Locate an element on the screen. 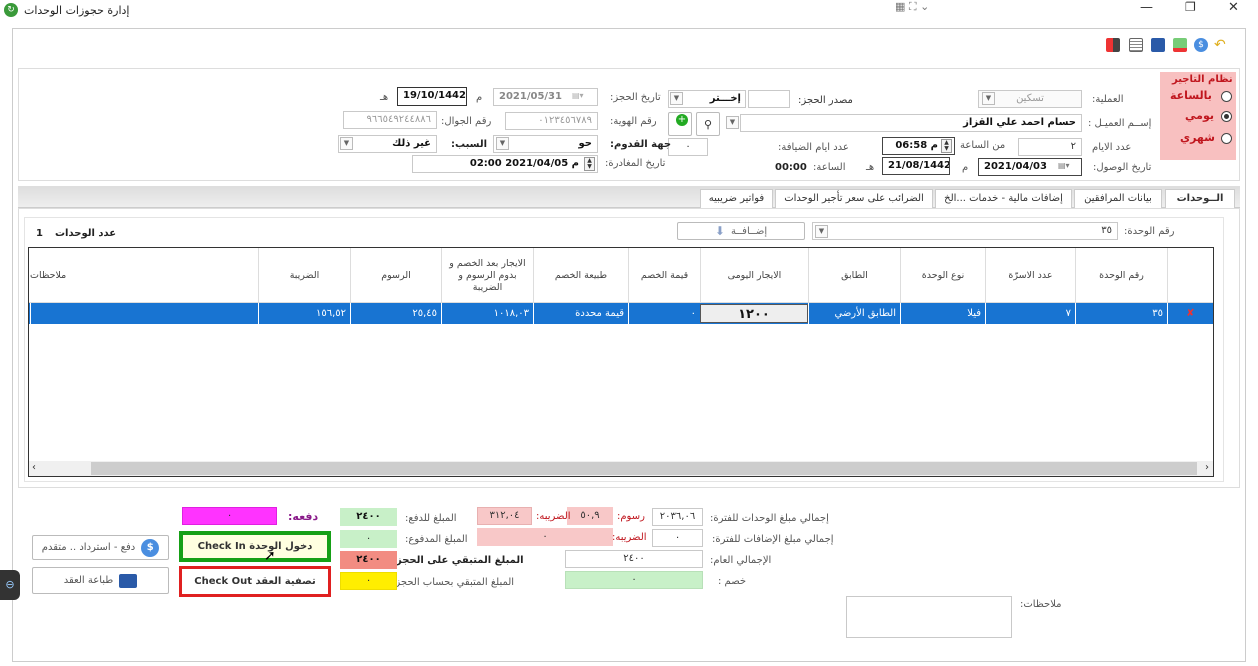 This screenshot has width=1258, height=666. report-icon is located at coordinates (1136, 45).